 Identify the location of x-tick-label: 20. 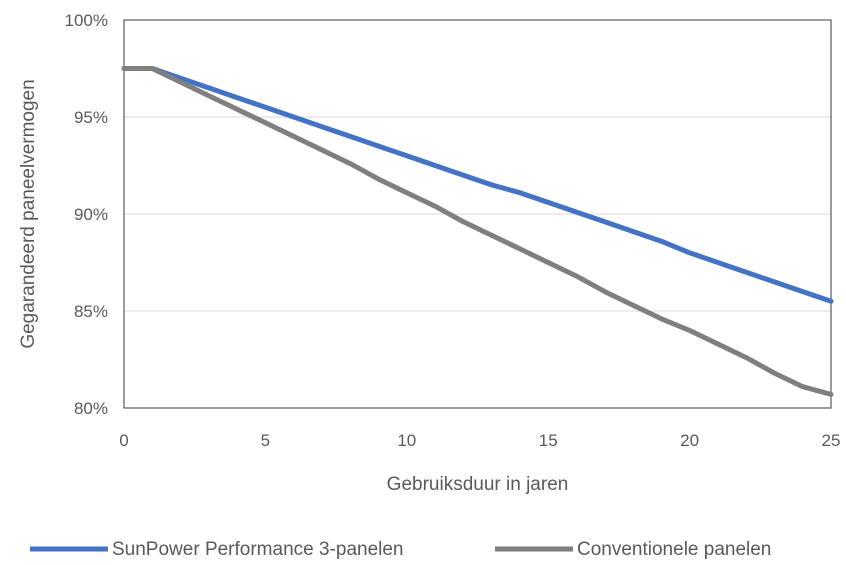
(689, 440).